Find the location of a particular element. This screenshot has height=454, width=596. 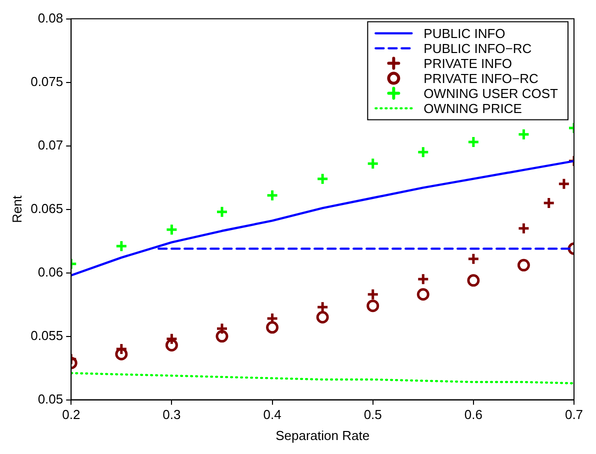

x-tick-label: 0.2 is located at coordinates (71, 414).